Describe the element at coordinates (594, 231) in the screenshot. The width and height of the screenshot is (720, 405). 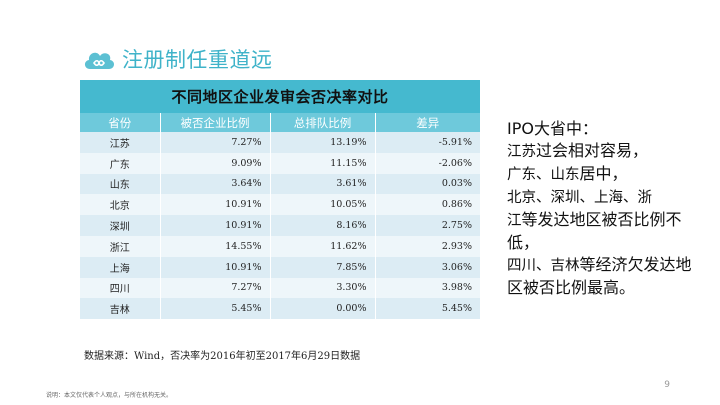
I see `note-text: 等发达地区被否比例不低，` at that location.